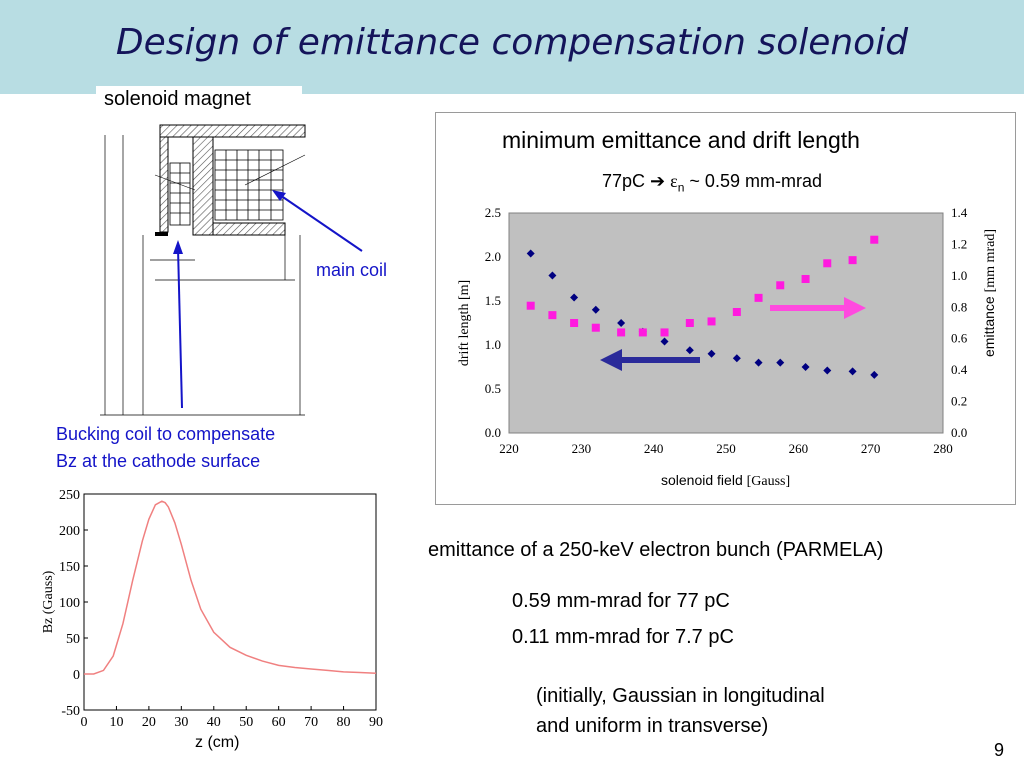  Describe the element at coordinates (680, 696) in the screenshot. I see `note-line-1: (initially, Gaussian in longitudinal` at that location.